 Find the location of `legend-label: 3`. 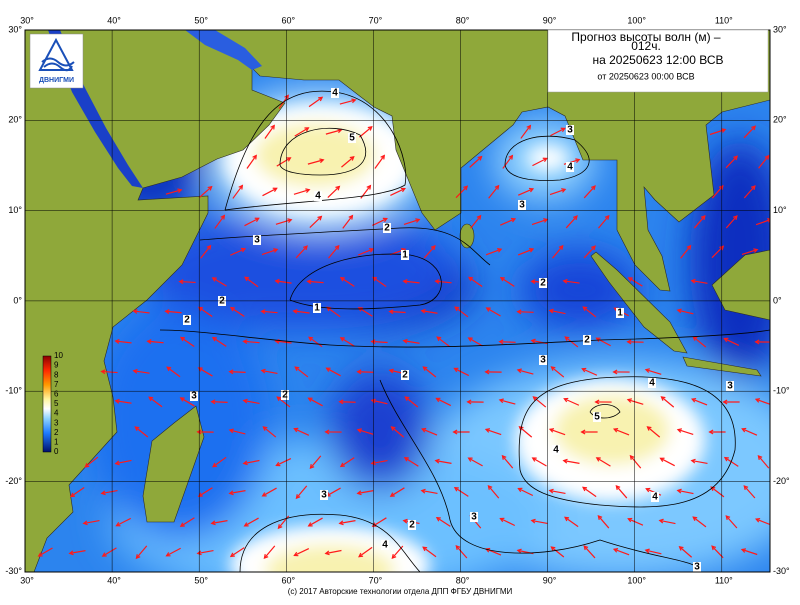

legend-label: 3 is located at coordinates (56, 422).